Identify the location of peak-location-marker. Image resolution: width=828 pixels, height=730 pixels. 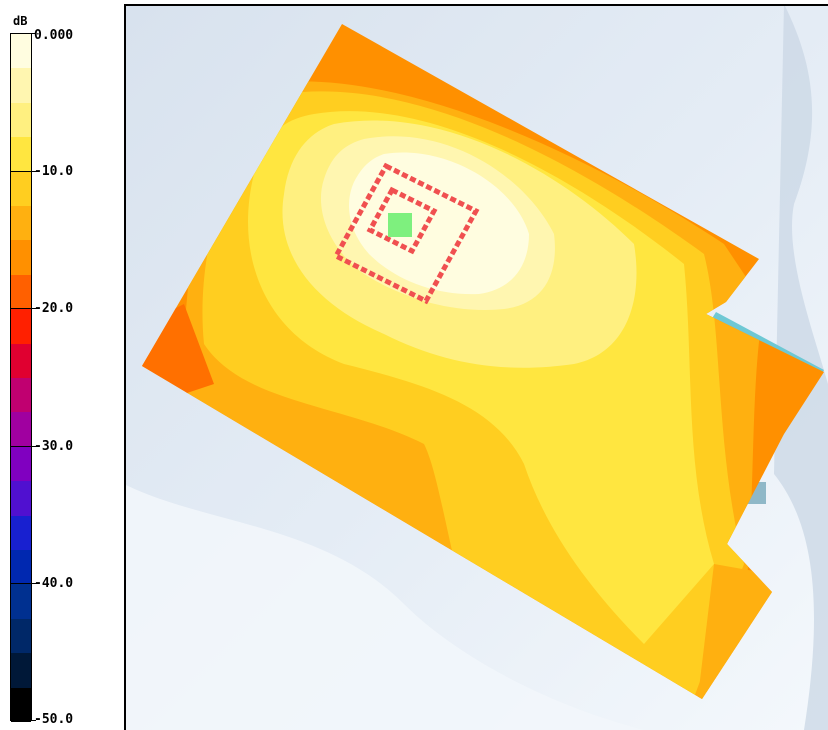
(400, 225).